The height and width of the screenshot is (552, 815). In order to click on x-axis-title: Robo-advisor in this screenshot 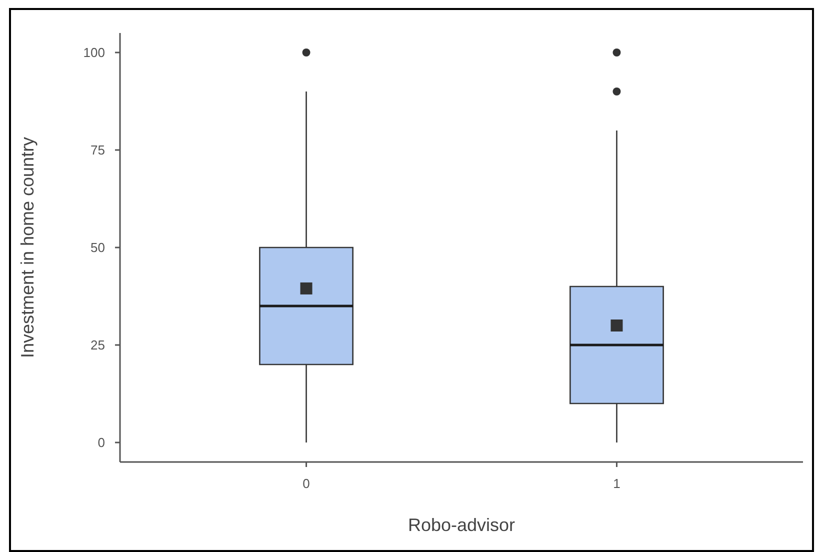, I will do `click(462, 525)`.